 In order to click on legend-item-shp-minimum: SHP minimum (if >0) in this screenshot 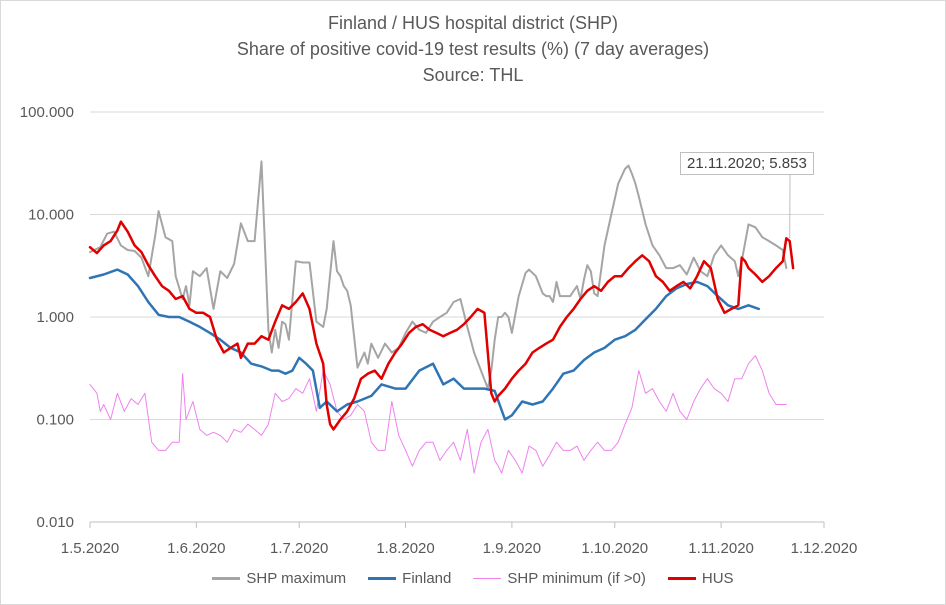, I will do `click(559, 578)`.